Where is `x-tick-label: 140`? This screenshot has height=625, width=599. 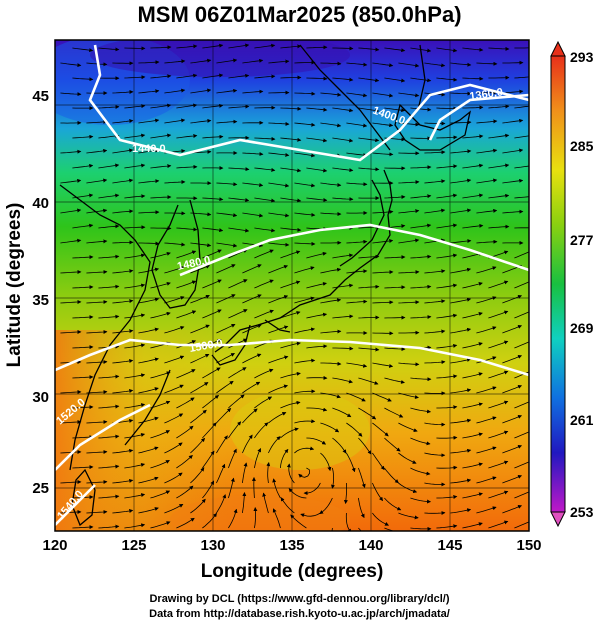
x-tick-label: 140 is located at coordinates (370, 545).